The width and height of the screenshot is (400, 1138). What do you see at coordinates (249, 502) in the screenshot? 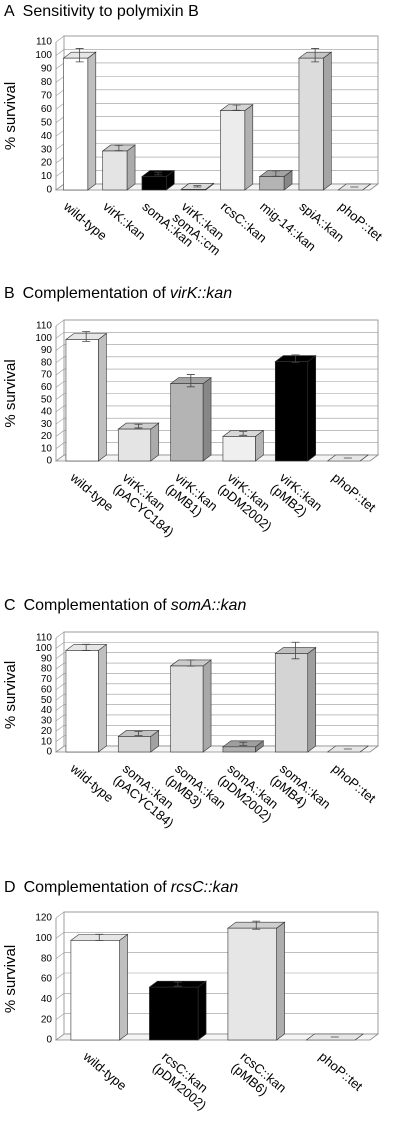
I see `x-tick-label: virK::kan(pDM2002)` at bounding box center [249, 502].